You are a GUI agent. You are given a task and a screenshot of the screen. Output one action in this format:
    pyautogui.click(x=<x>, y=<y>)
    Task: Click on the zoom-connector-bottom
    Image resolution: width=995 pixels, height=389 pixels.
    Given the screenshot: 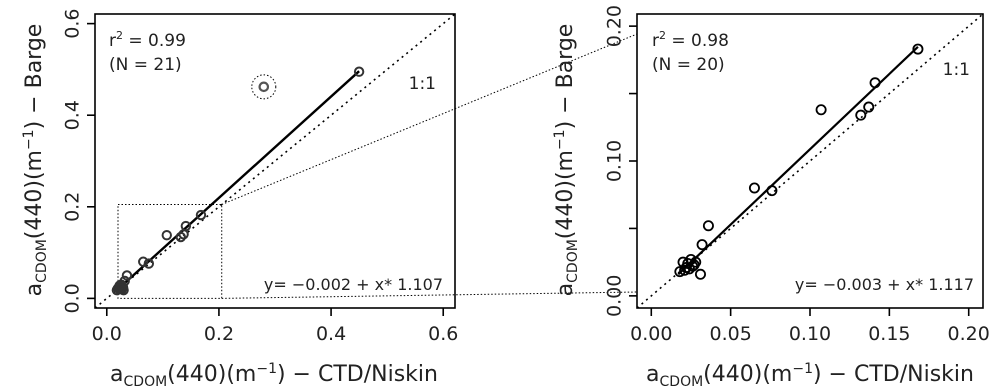 What is the action you would take?
    pyautogui.click(x=429, y=295)
    